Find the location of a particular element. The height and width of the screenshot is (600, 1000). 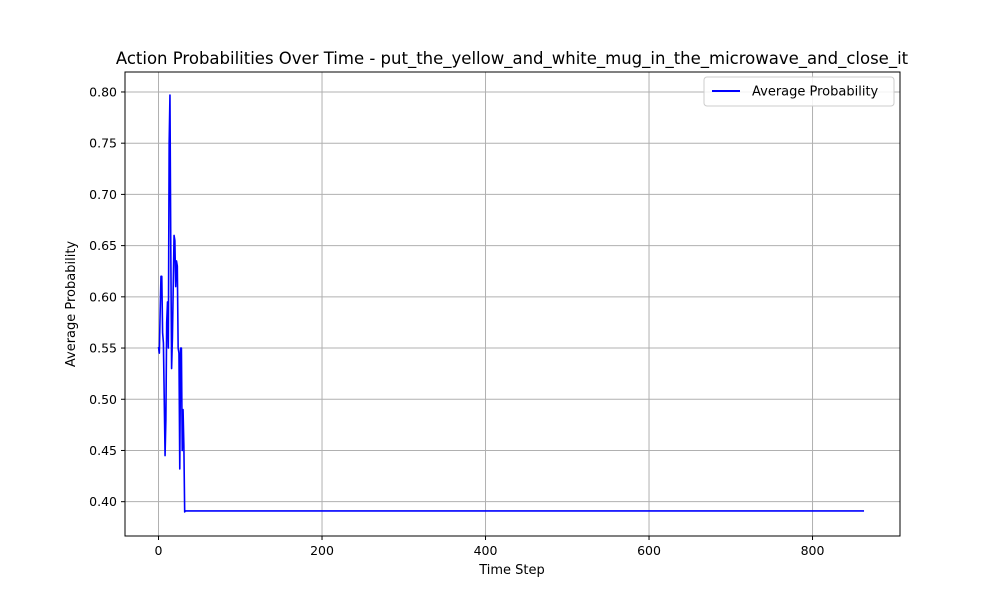

y-tick-label: 0.70 is located at coordinates (103, 194).